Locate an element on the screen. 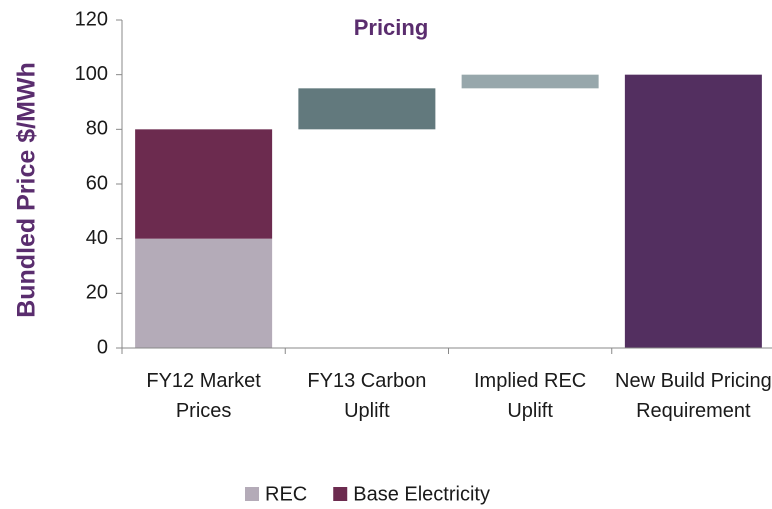 Image resolution: width=772 pixels, height=509 pixels. y-tick-label: 120 is located at coordinates (91, 19).